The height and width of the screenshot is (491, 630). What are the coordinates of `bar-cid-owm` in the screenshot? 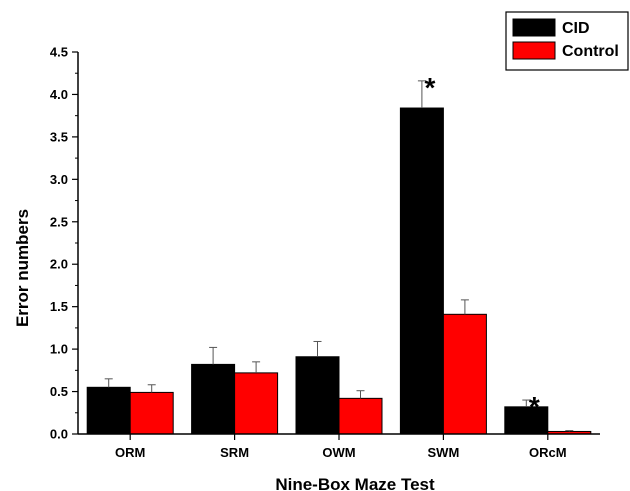 It's located at (317, 395).